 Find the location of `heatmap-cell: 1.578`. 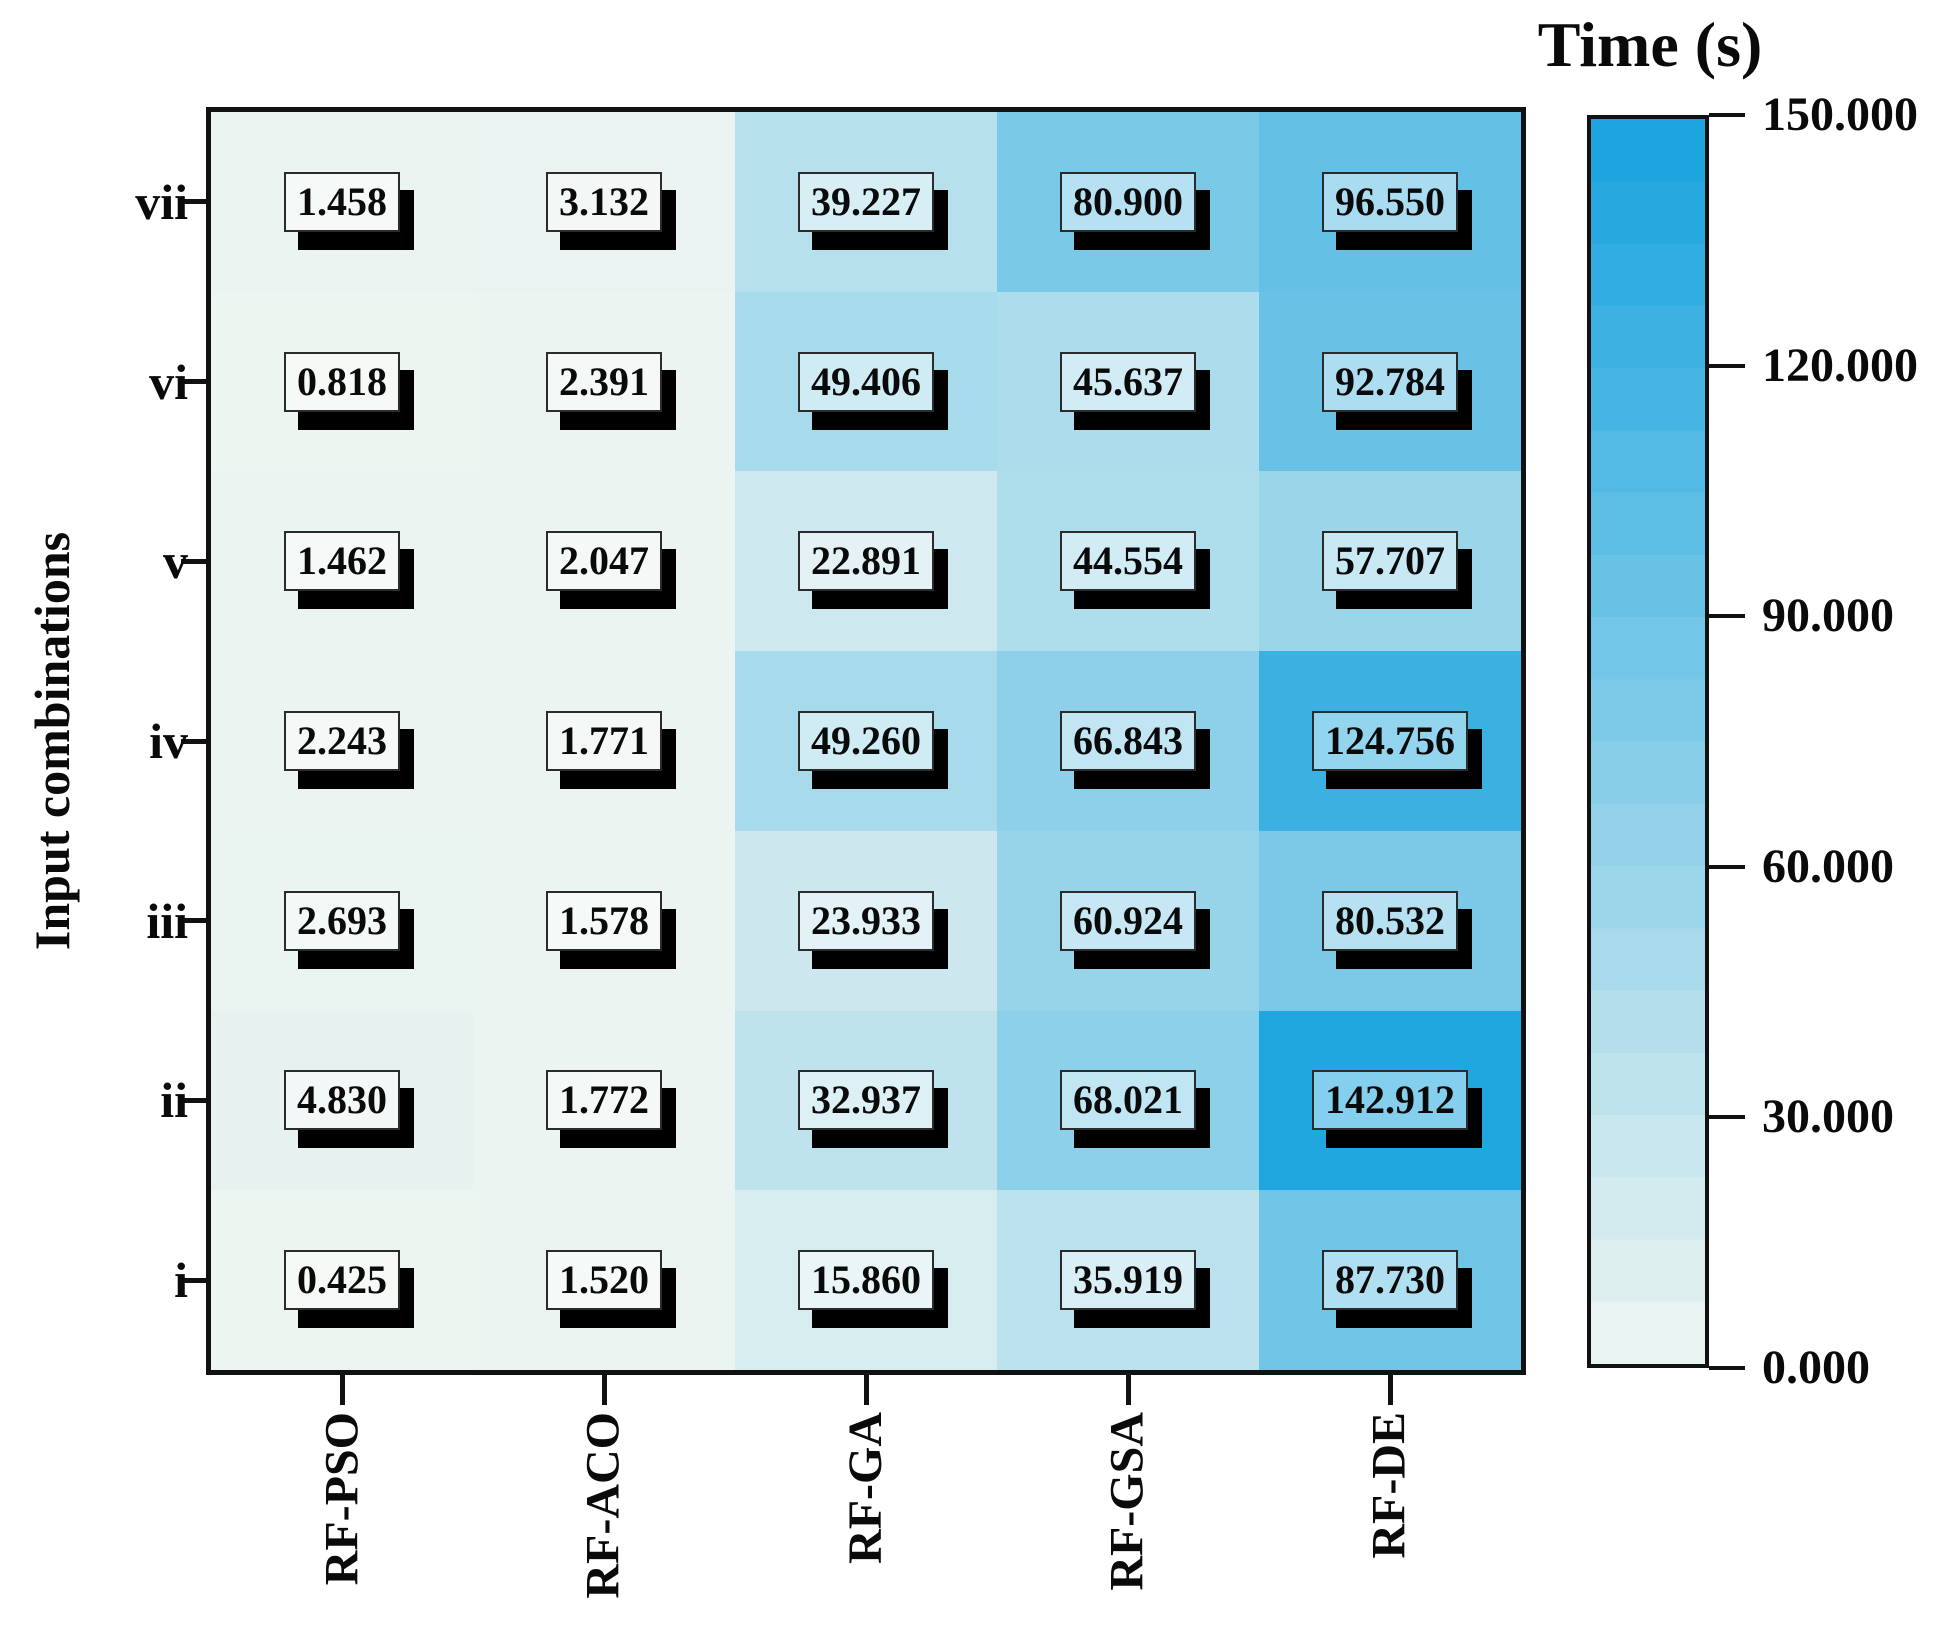

heatmap-cell: 1.578 is located at coordinates (604, 920).